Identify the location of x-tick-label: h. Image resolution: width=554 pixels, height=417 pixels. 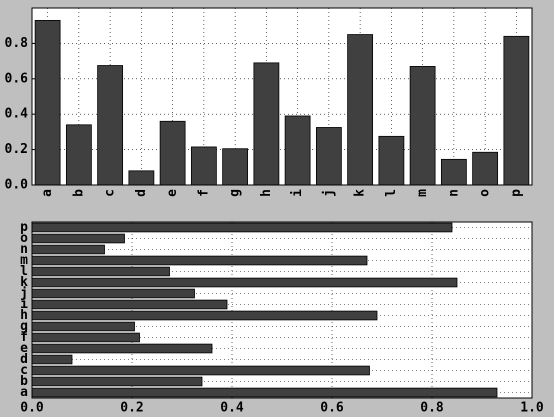
(266, 193).